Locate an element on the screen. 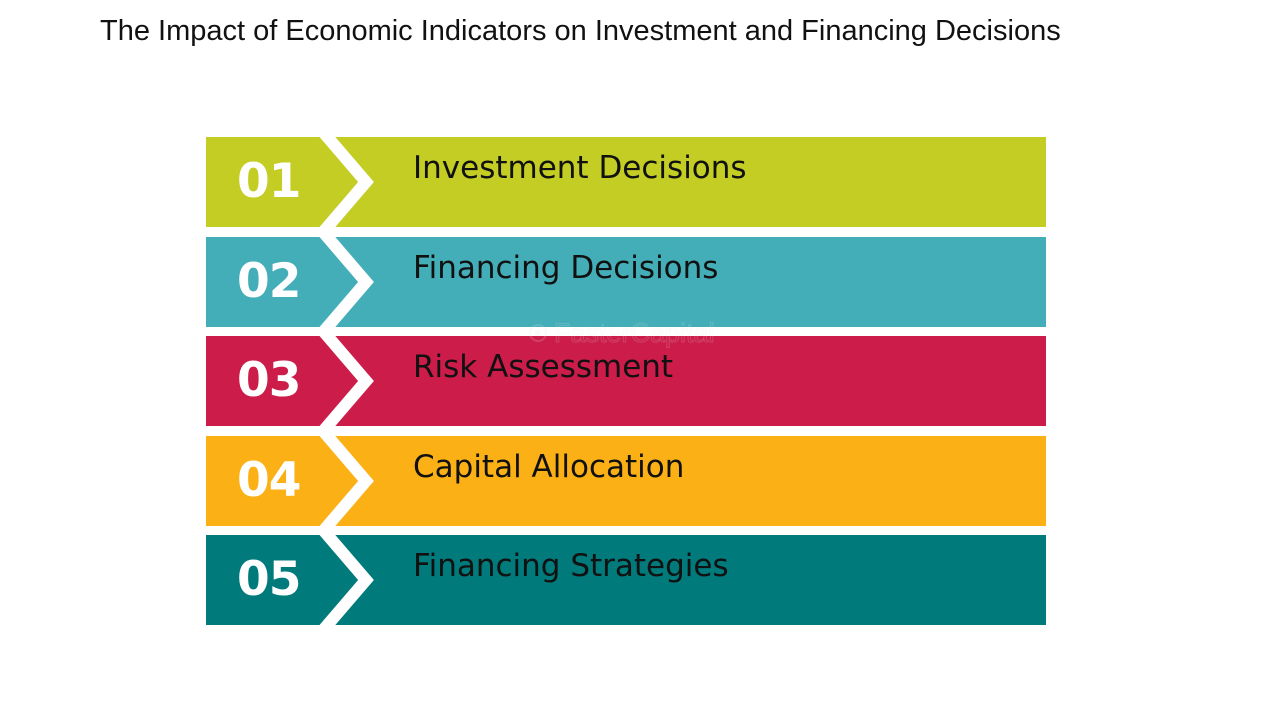 Image resolution: width=1280 pixels, height=720 pixels. step-row-3: 03 Risk Assessment is located at coordinates (626, 381).